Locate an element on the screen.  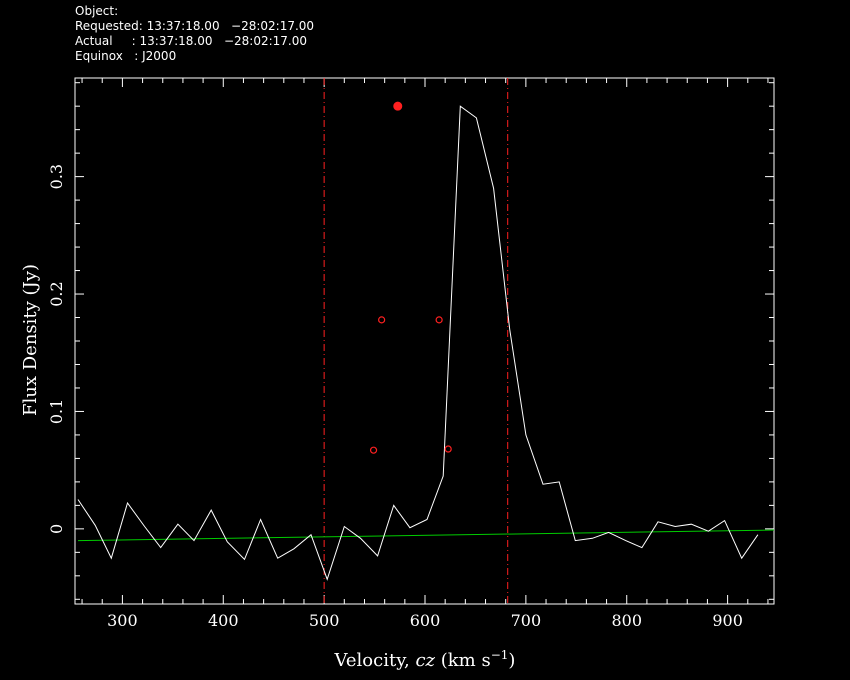
y-tick-label: 0 is located at coordinates (56, 529).